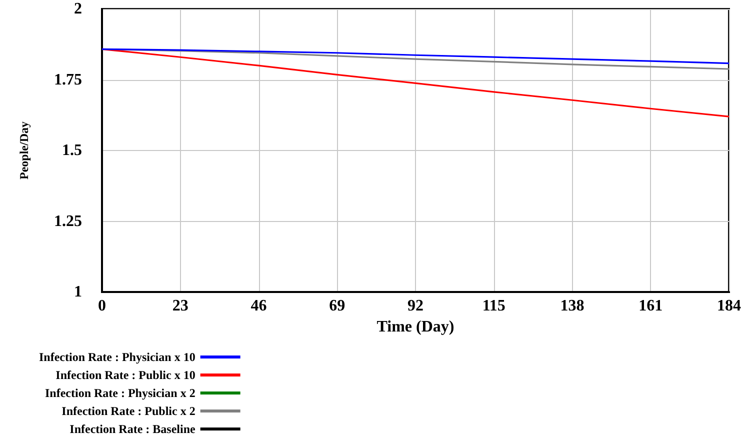 Image resolution: width=744 pixels, height=445 pixels. What do you see at coordinates (133, 429) in the screenshot?
I see `legend-label: Infection Rate : Baseline` at bounding box center [133, 429].